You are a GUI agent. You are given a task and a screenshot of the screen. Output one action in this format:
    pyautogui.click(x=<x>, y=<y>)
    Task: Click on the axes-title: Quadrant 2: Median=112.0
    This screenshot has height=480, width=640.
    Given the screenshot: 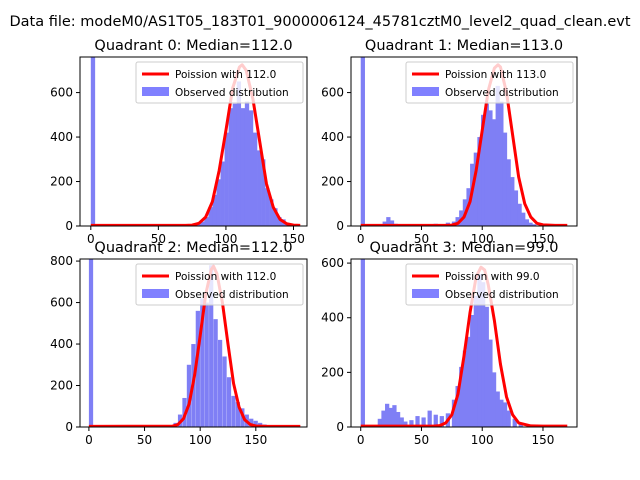 What is the action you would take?
    pyautogui.click(x=193, y=248)
    